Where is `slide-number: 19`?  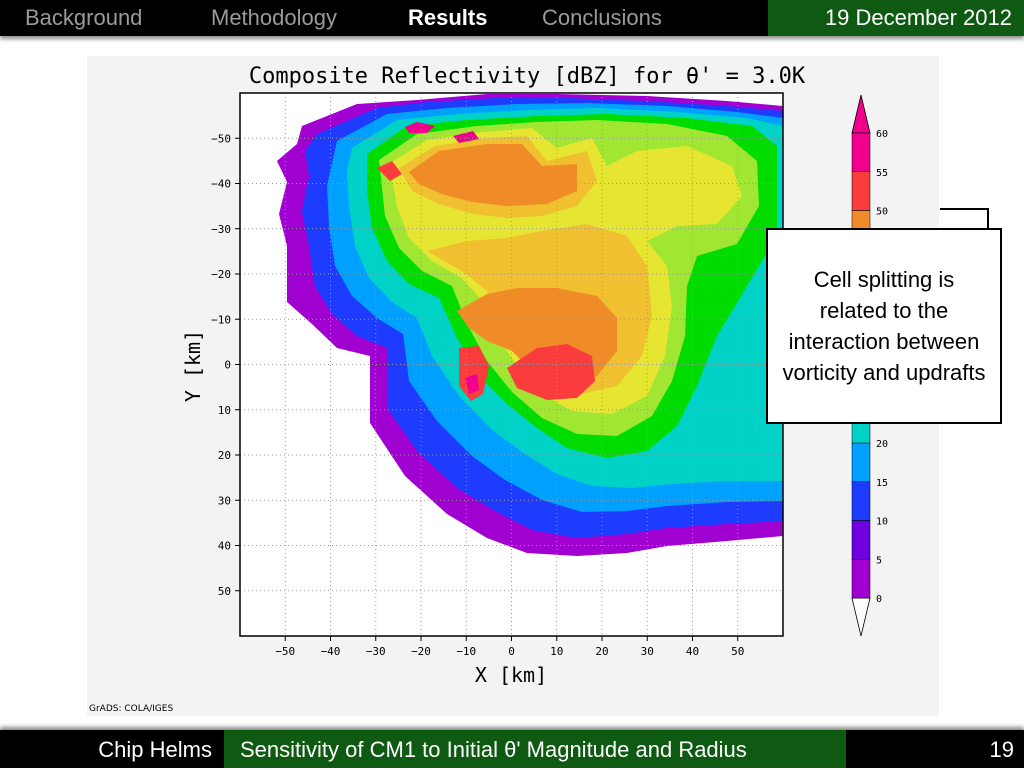
slide-number: 19 is located at coordinates (1001, 749).